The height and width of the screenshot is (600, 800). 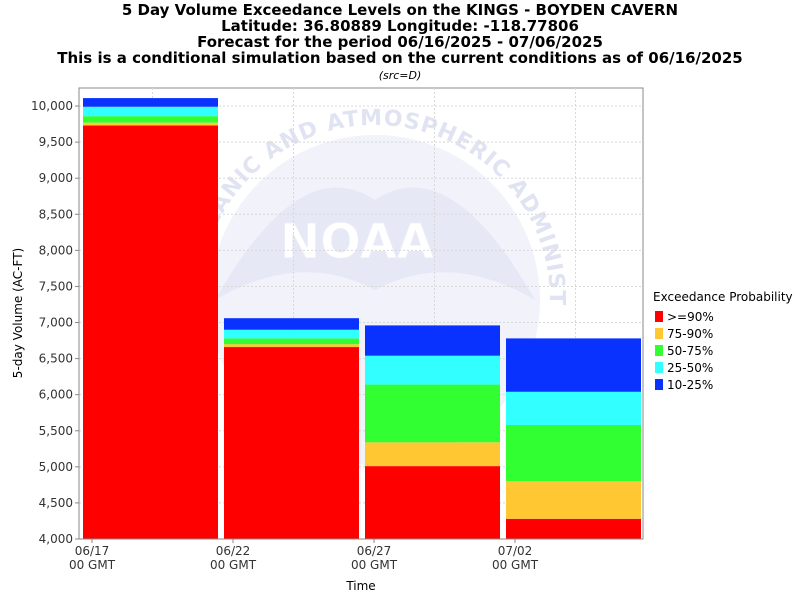 I want to click on y-tick-label: 10,000, so click(x=52, y=106).